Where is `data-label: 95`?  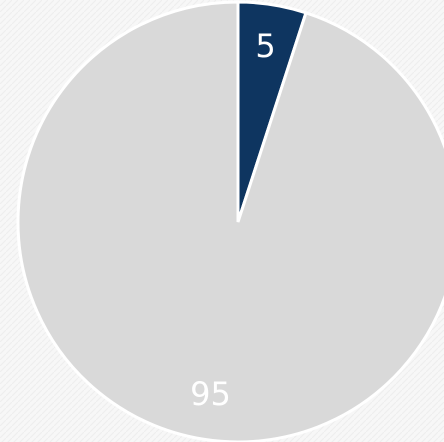
data-label: 95 is located at coordinates (210, 394).